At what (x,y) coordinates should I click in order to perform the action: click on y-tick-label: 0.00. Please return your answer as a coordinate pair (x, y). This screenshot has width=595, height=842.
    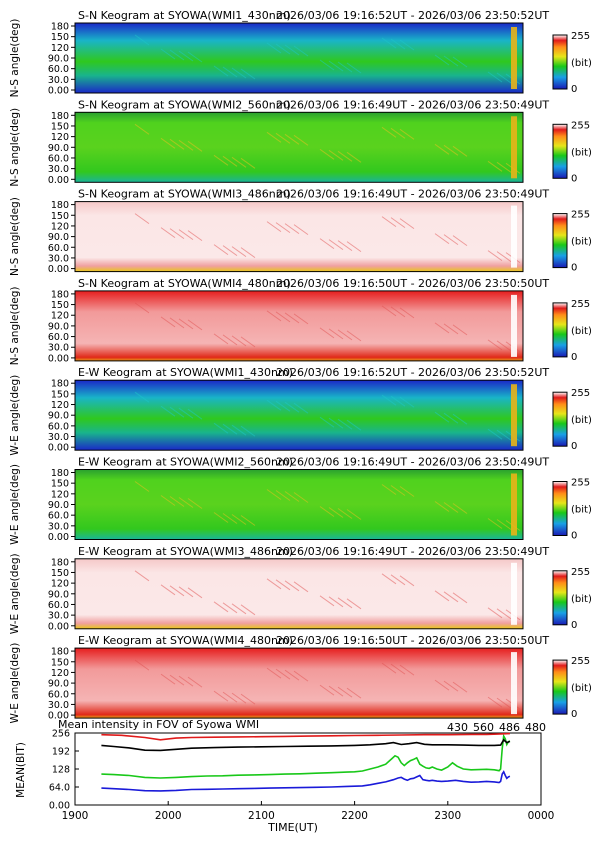
    Looking at the image, I should click on (59, 806).